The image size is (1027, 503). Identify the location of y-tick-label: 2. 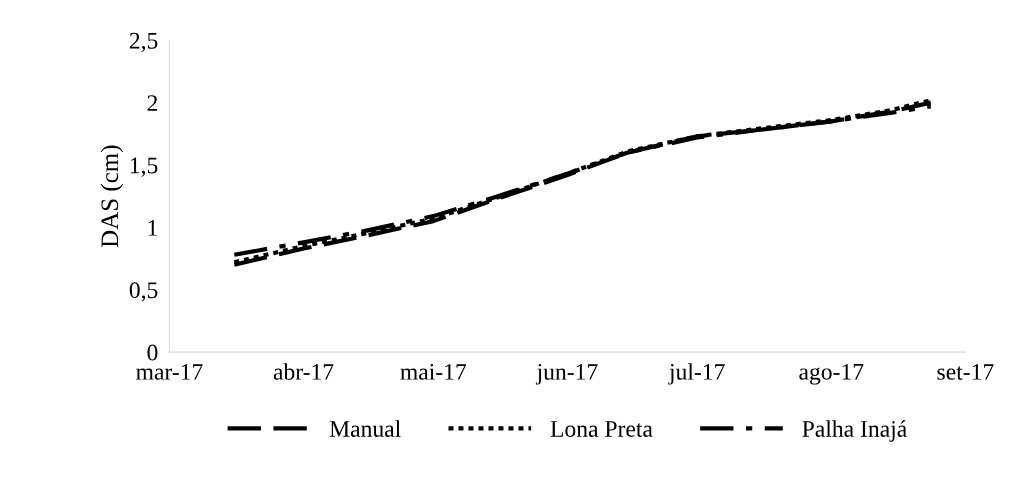
(152, 103).